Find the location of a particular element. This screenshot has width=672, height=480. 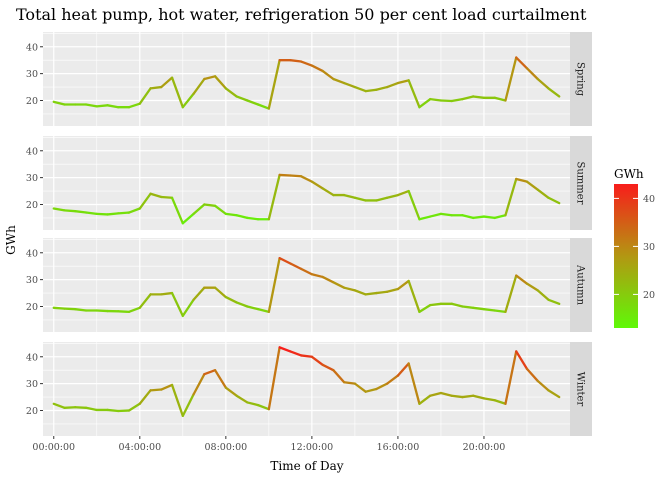

y-tick-label: 40 is located at coordinates (32, 151).